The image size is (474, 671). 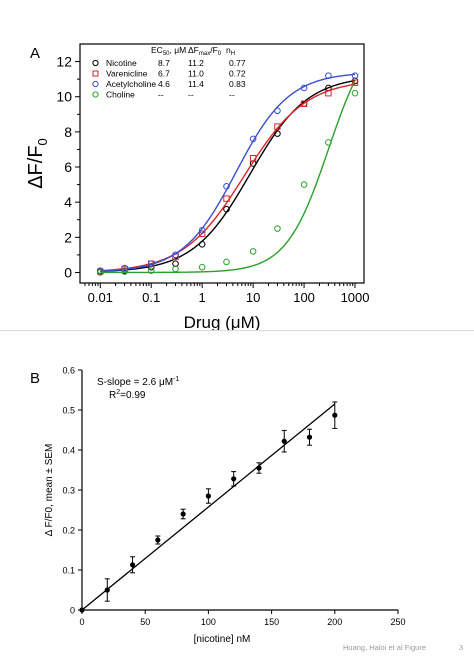 I want to click on y-tick-label: 10, so click(x=64, y=97).